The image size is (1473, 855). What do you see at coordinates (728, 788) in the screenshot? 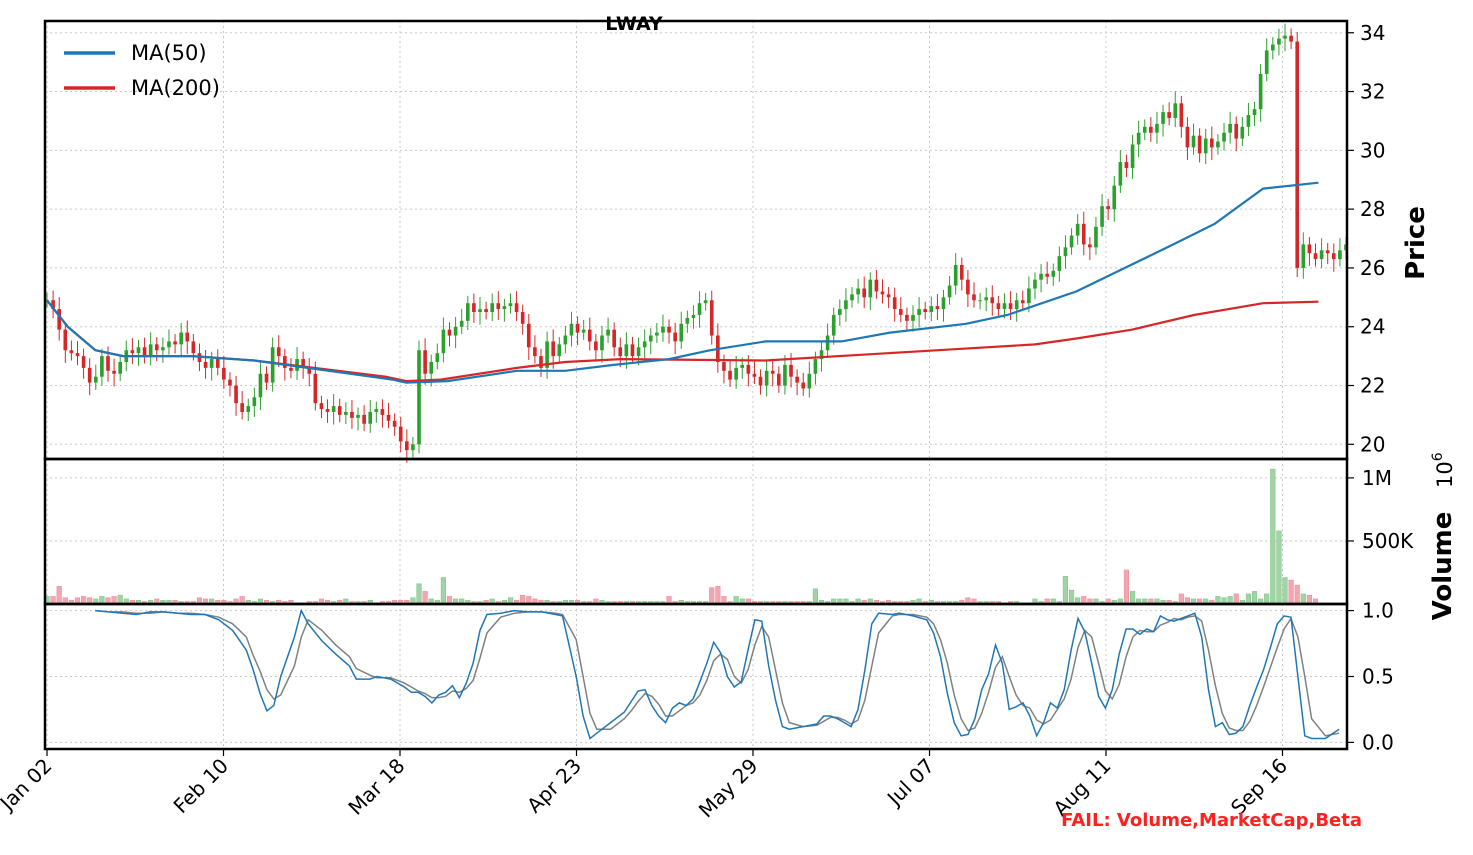
I see `x-tick-label: May 29` at bounding box center [728, 788].